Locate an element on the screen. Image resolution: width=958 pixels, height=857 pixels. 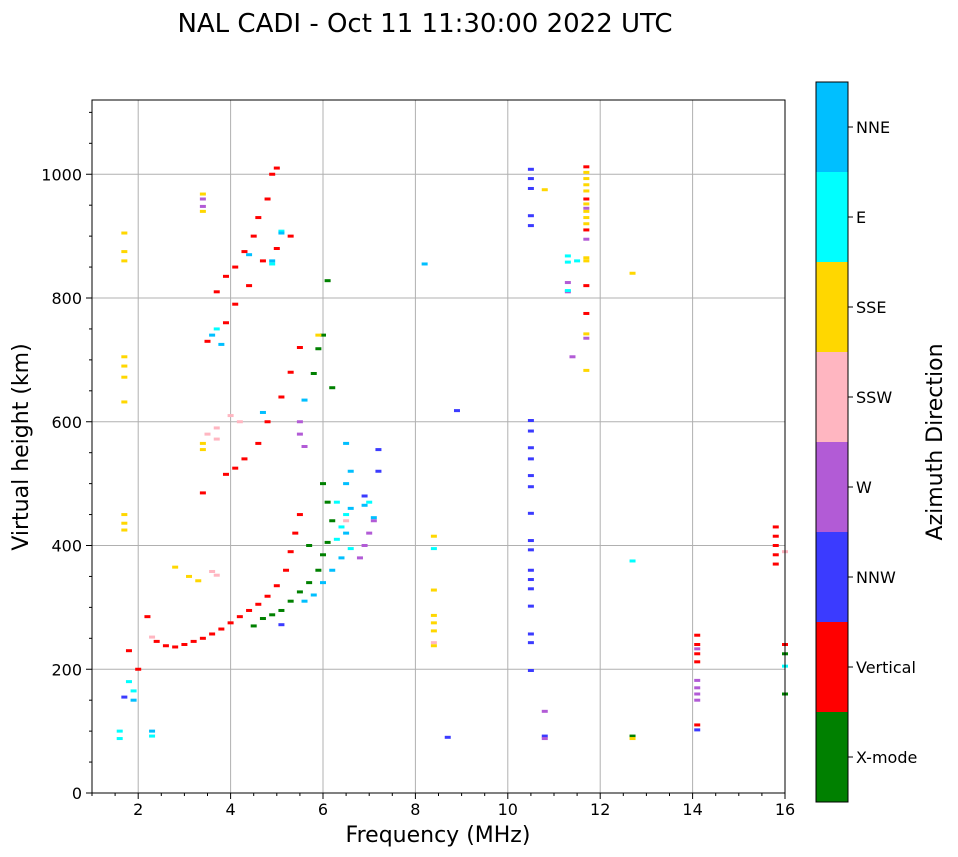
colorbar: X-mode Vertical NNW W SSW SSE E NNE is located at coordinates (866, 442).